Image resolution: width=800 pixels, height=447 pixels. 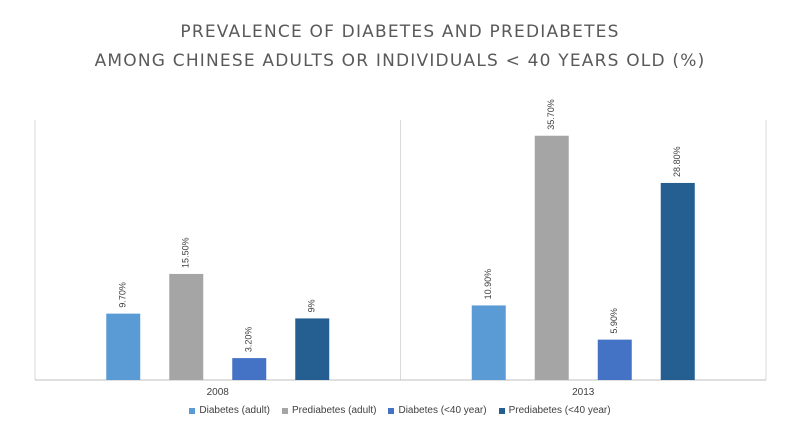 What do you see at coordinates (249, 369) in the screenshot?
I see `bar-diabetes-40-year-2008` at bounding box center [249, 369].